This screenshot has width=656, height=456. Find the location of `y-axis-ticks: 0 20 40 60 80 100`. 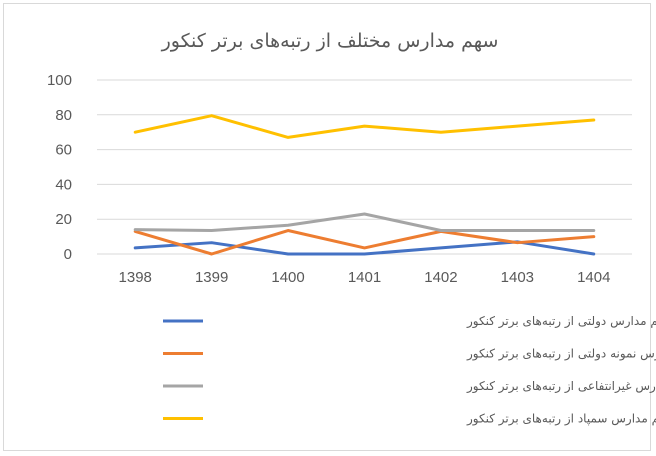

y-axis-ticks: 0 20 40 60 80 100 is located at coordinates (59, 167).